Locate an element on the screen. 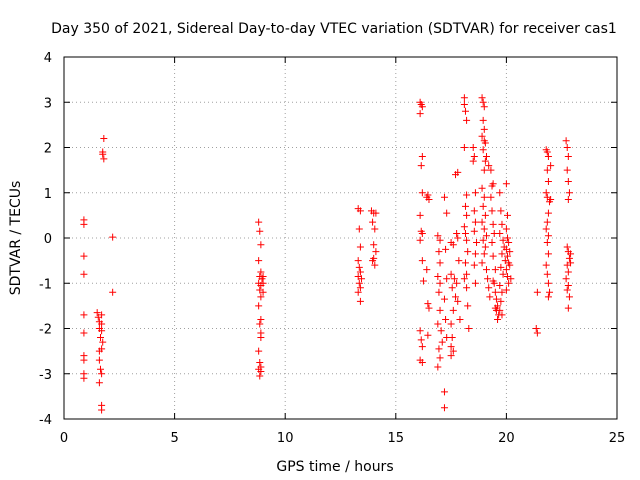  y-tick-label: 3 is located at coordinates (48, 103).